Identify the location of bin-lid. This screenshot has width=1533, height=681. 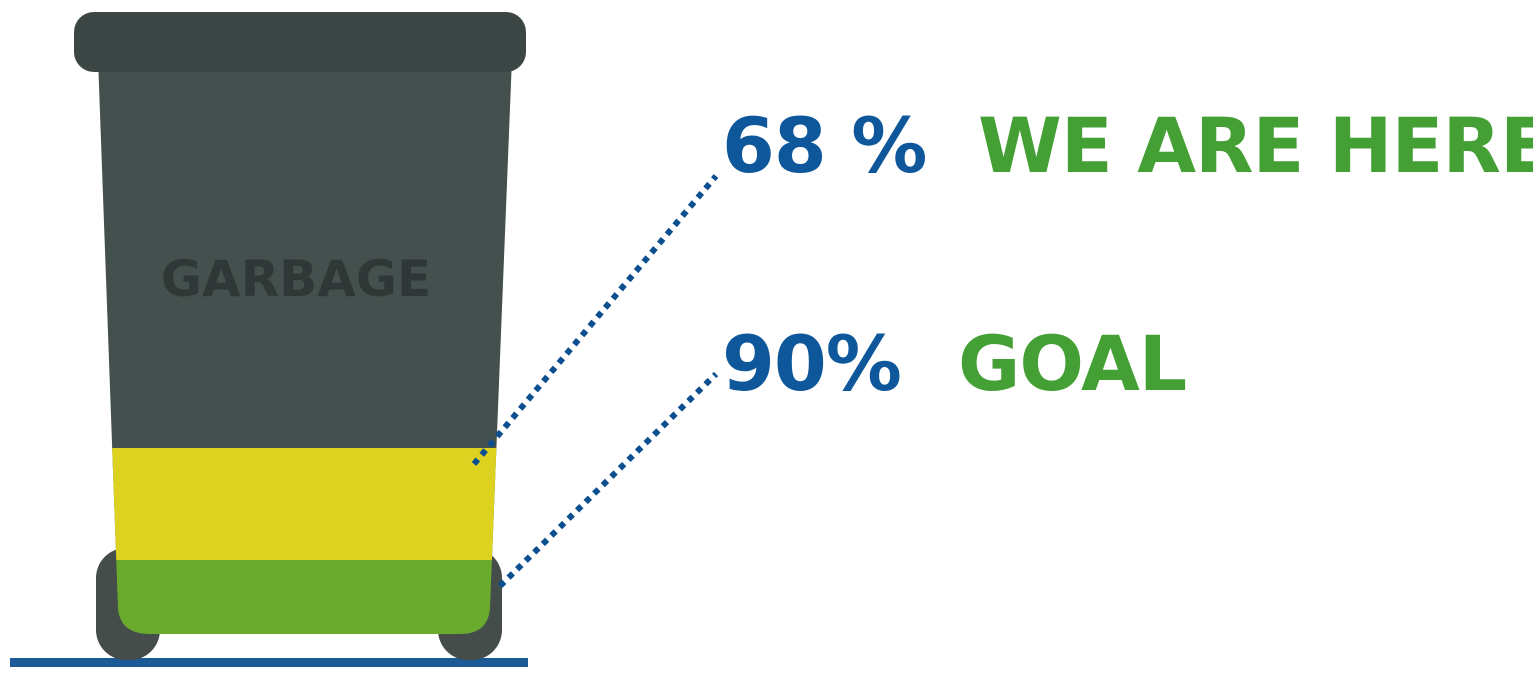
(300, 42).